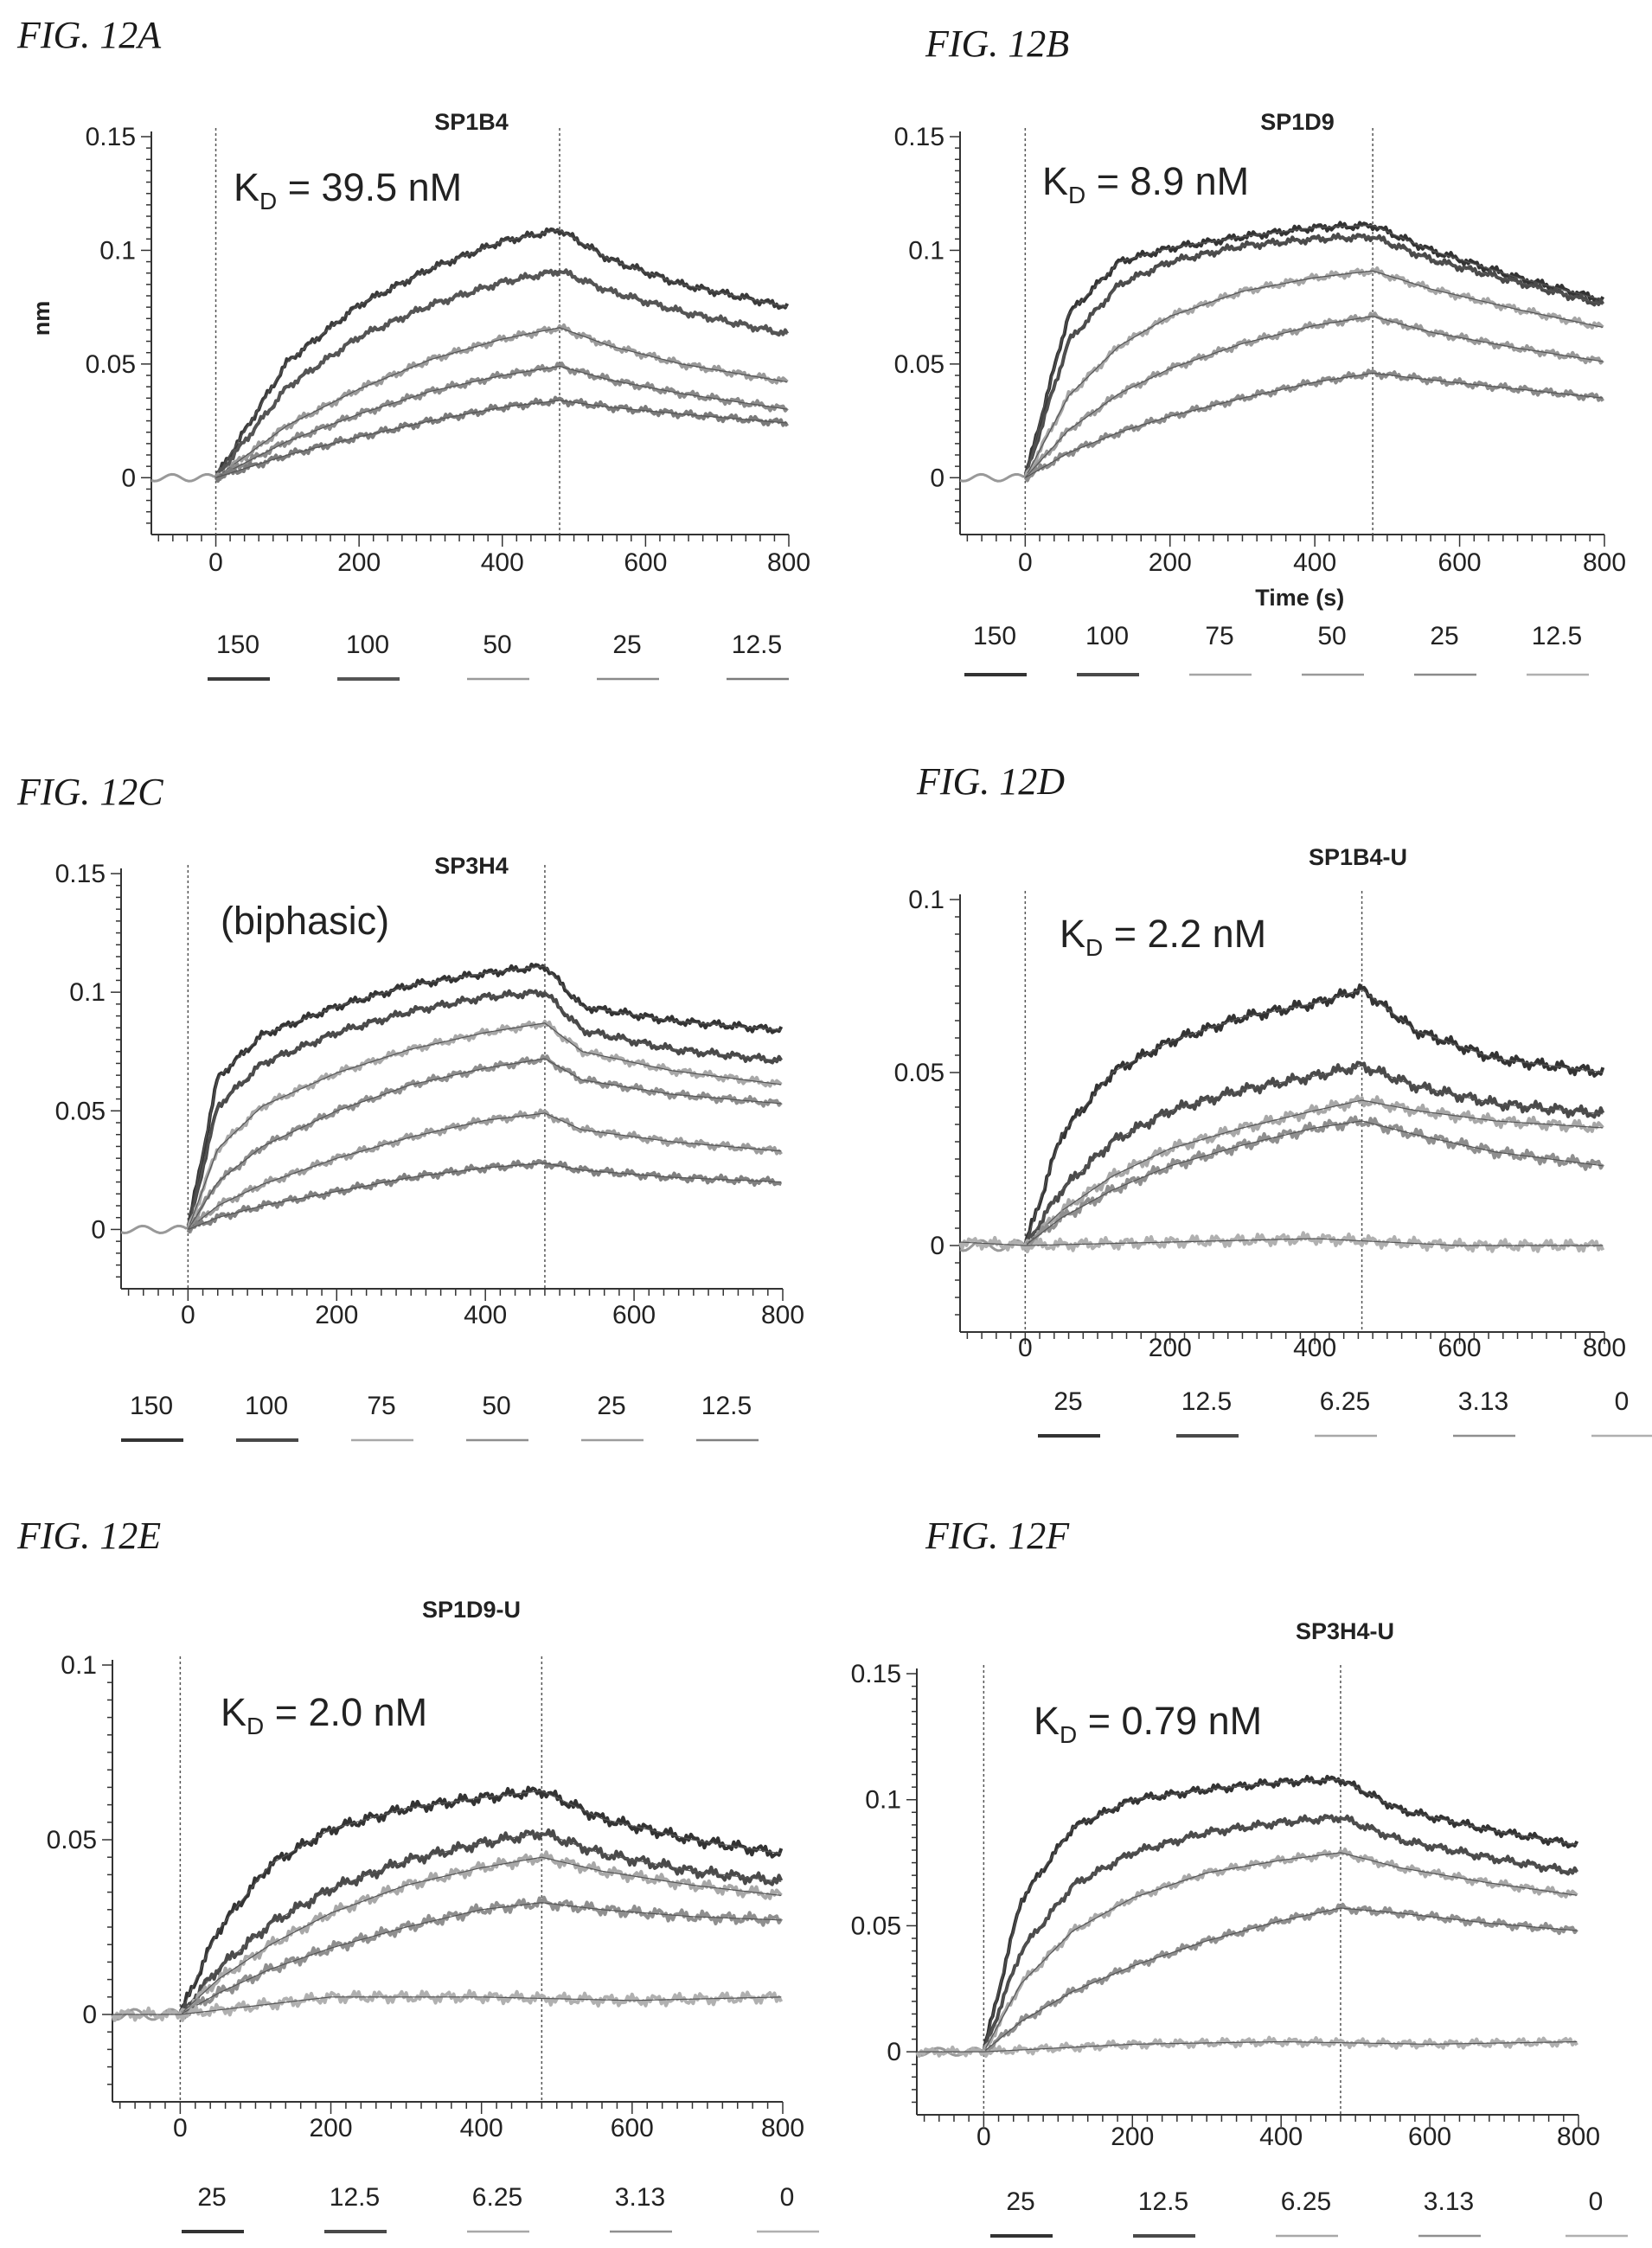 This screenshot has height=2248, width=1652. What do you see at coordinates (154, 1229) in the screenshot?
I see `baseline-trace` at bounding box center [154, 1229].